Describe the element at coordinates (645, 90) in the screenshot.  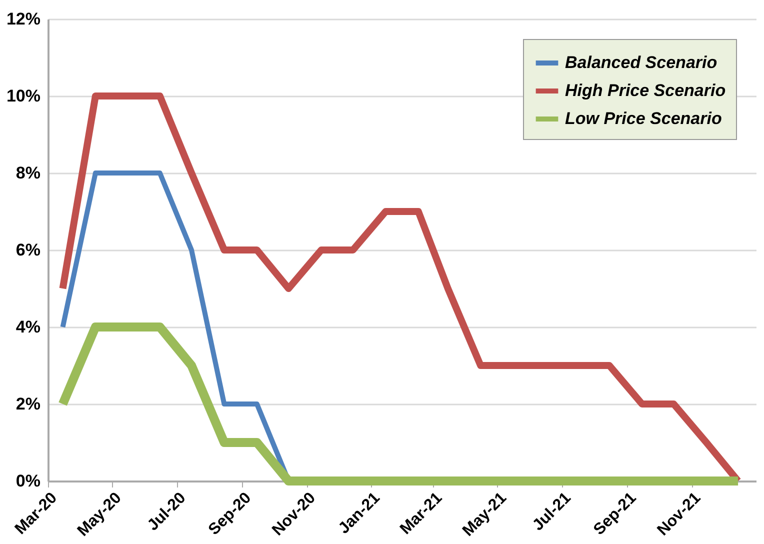
I see `legend-label: High Price Scenario` at that location.